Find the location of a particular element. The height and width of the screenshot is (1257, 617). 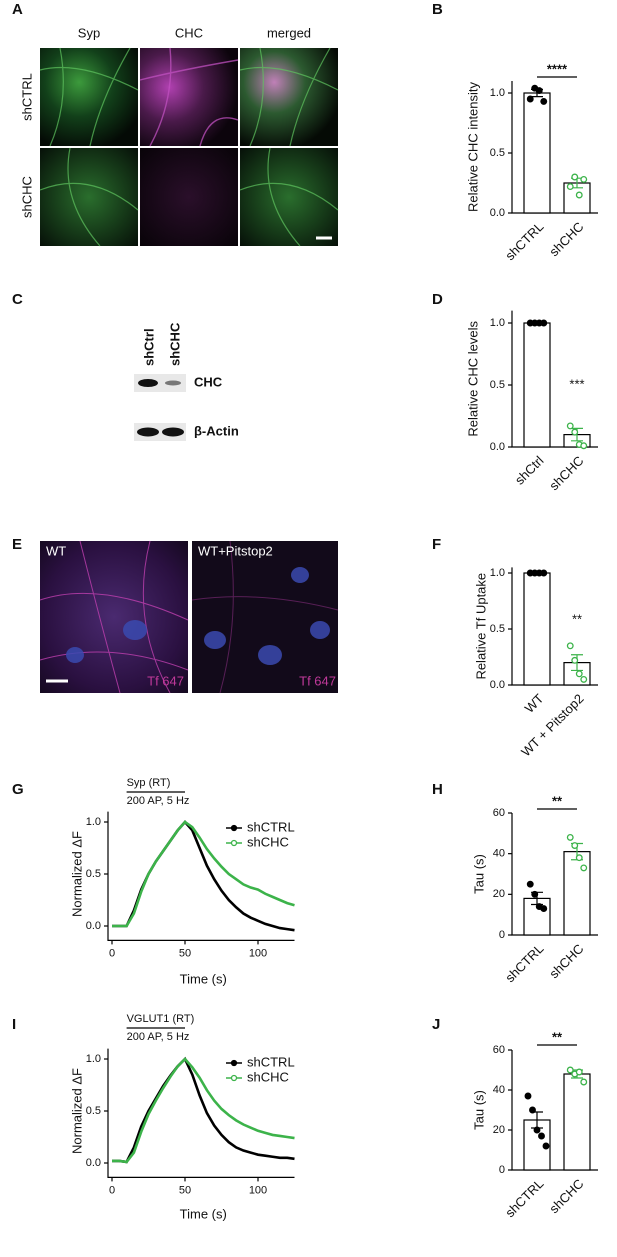

panel-label: A is located at coordinates (17, 9).